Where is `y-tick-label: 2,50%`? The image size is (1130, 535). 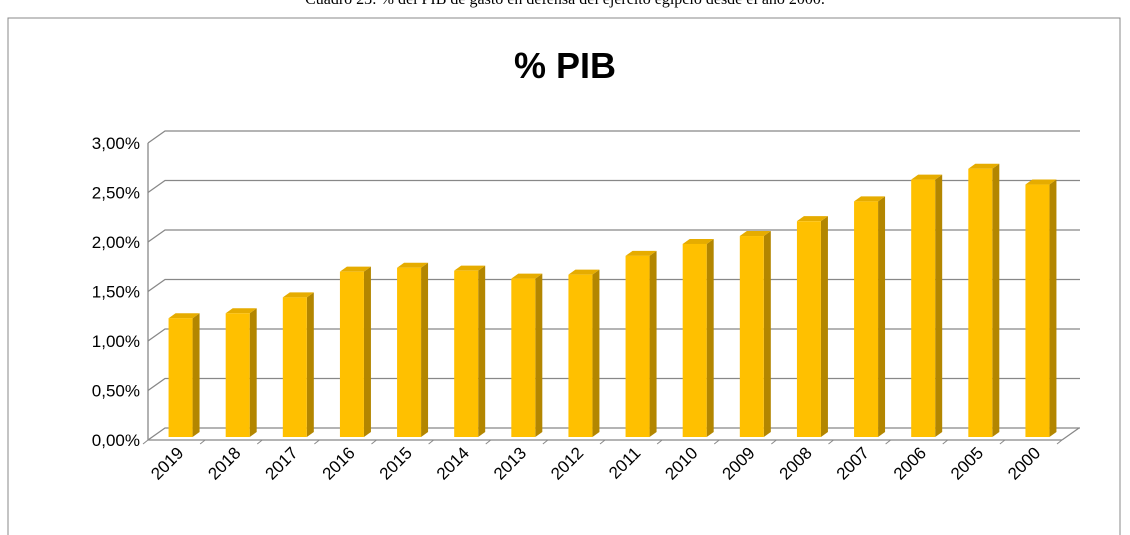 y-tick-label: 2,50% is located at coordinates (116, 193).